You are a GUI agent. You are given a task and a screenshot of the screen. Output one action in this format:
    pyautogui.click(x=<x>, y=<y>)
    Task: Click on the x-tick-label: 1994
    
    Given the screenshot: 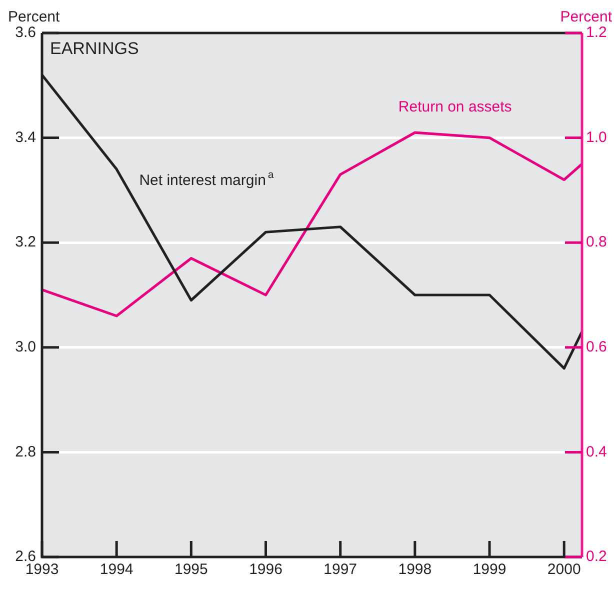 What is the action you would take?
    pyautogui.click(x=117, y=569)
    